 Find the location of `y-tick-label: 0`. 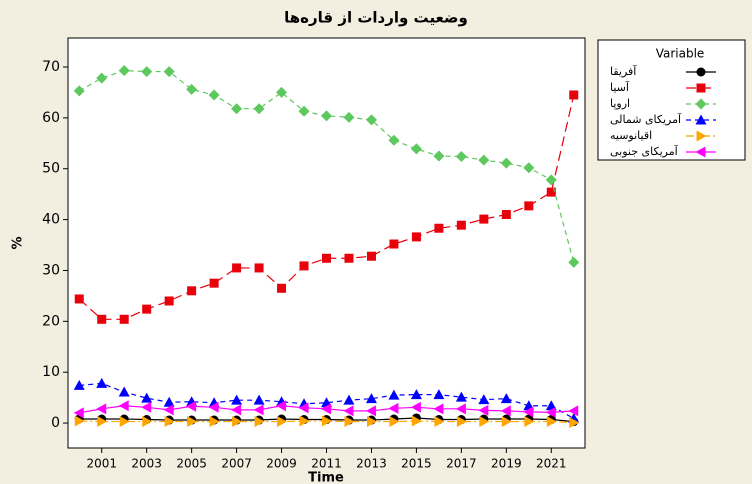

y-tick-label: 0 is located at coordinates (55, 423).